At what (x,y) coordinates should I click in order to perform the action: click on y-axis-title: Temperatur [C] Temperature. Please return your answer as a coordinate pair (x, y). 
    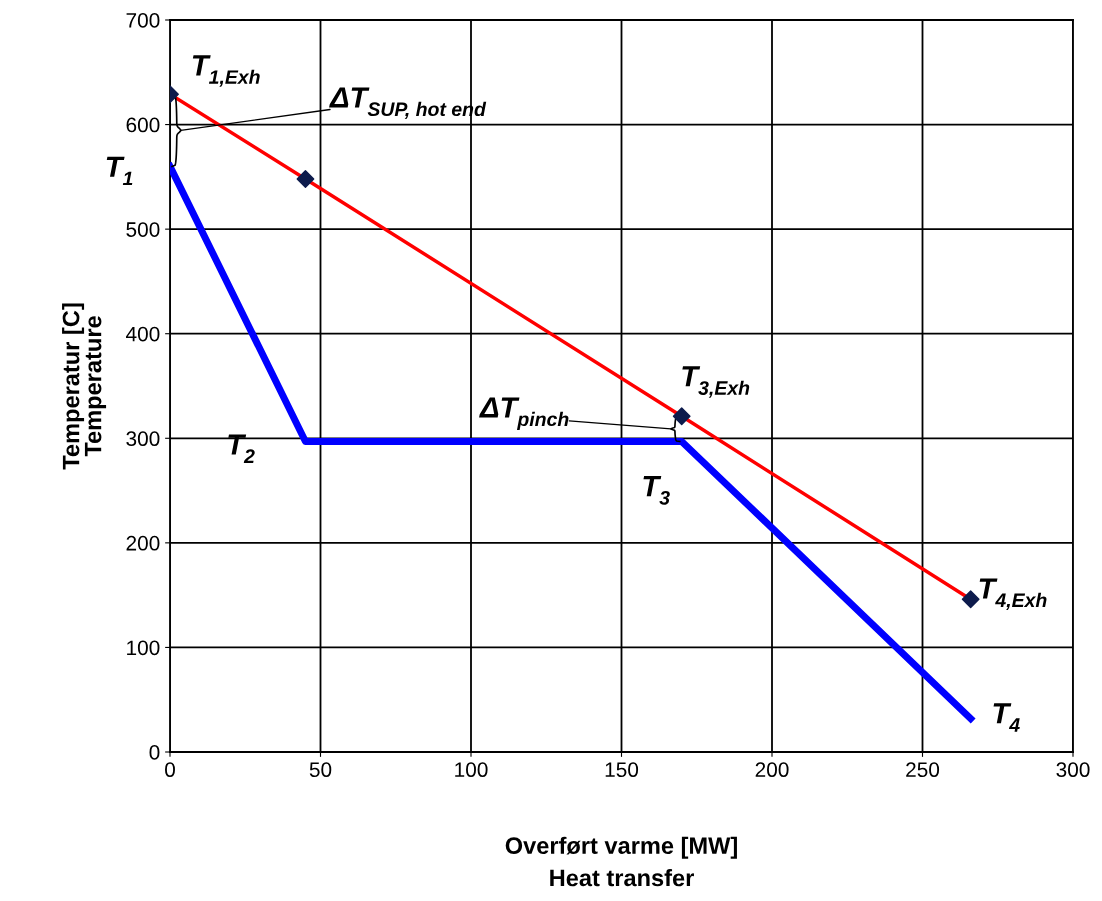
    Looking at the image, I should click on (84, 386).